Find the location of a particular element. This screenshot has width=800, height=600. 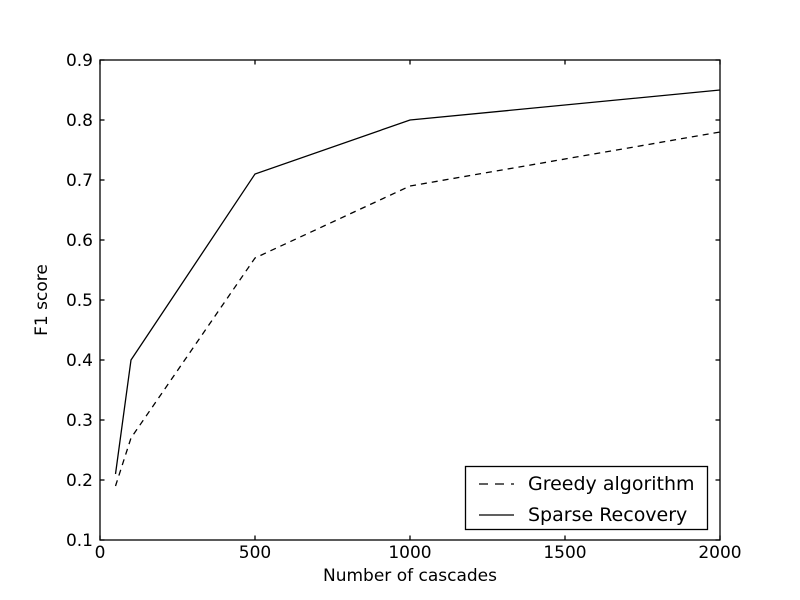

y-tick-label: 0.7 is located at coordinates (79, 181).